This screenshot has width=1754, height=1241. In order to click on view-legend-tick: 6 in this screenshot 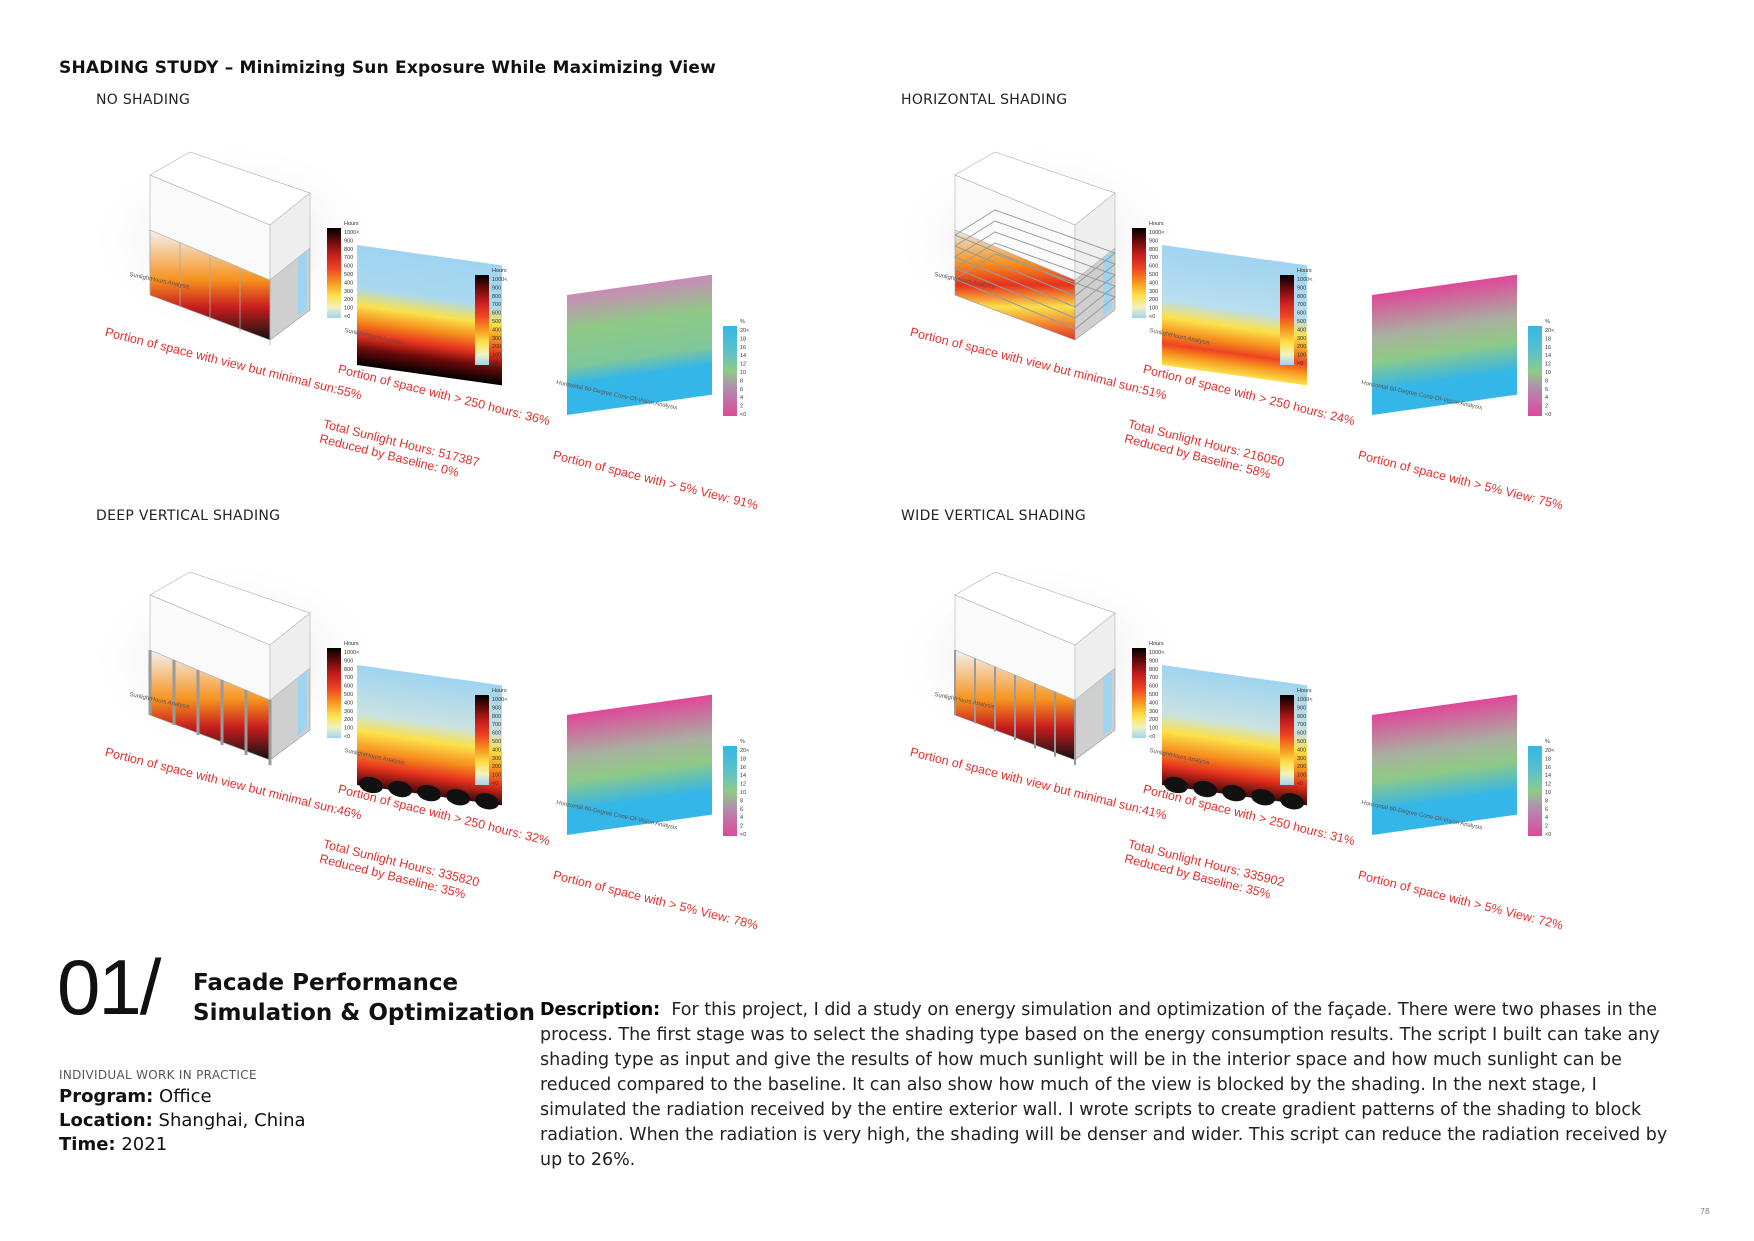, I will do `click(741, 390)`.